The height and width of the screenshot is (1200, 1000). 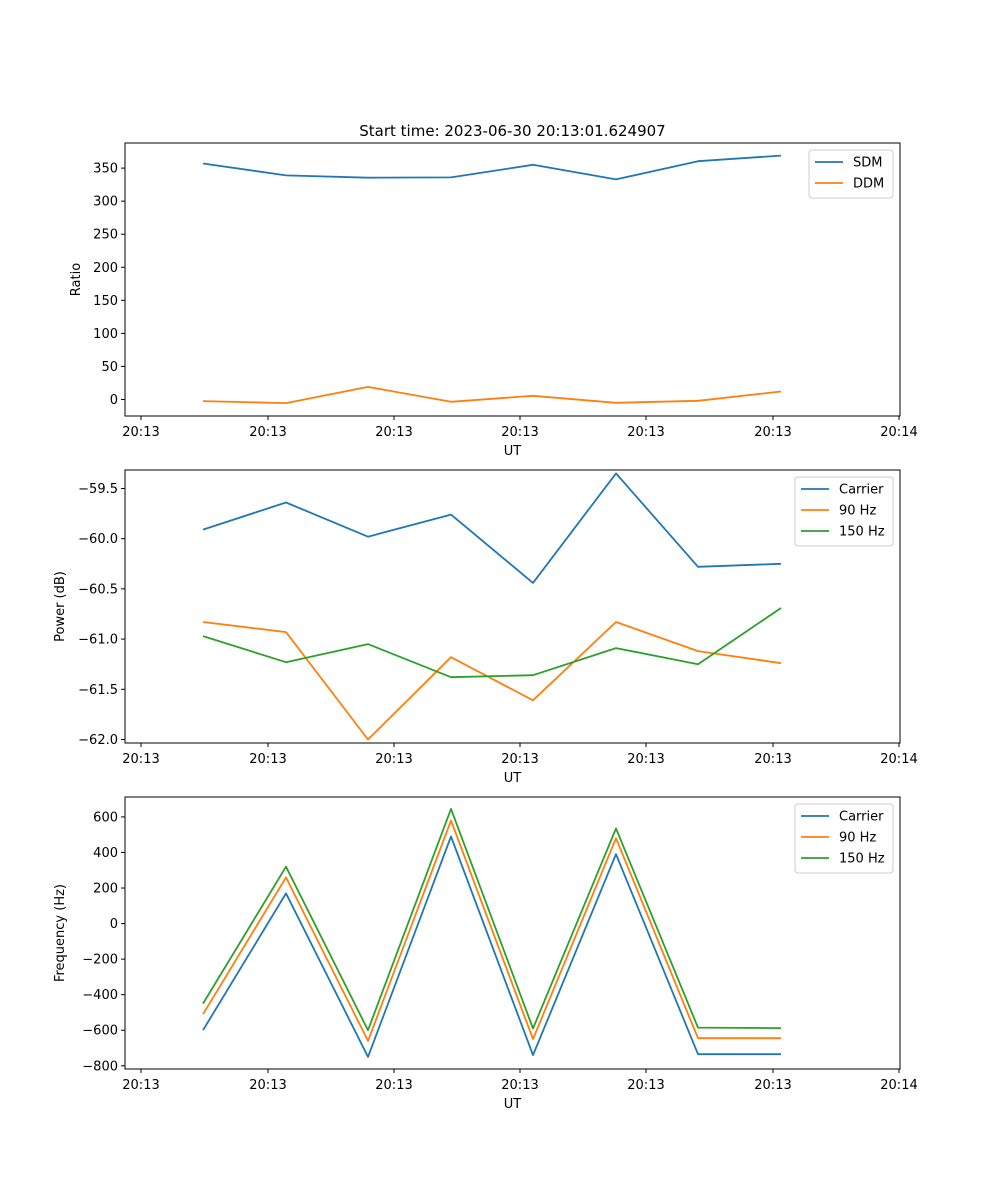 What do you see at coordinates (105, 235) in the screenshot?
I see `y-tick-label: 250` at bounding box center [105, 235].